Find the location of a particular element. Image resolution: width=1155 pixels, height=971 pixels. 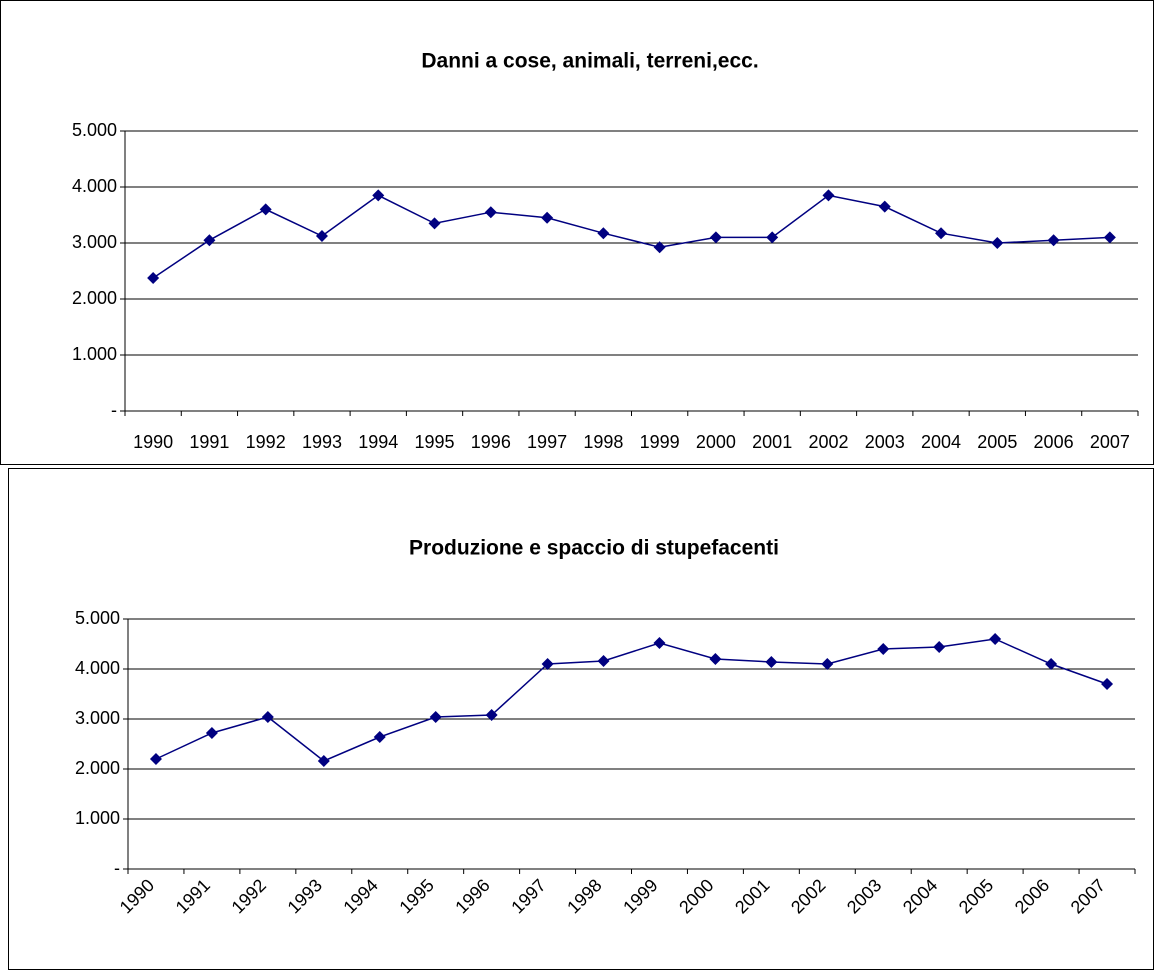

x-tick-label: 2000 is located at coordinates (716, 442).